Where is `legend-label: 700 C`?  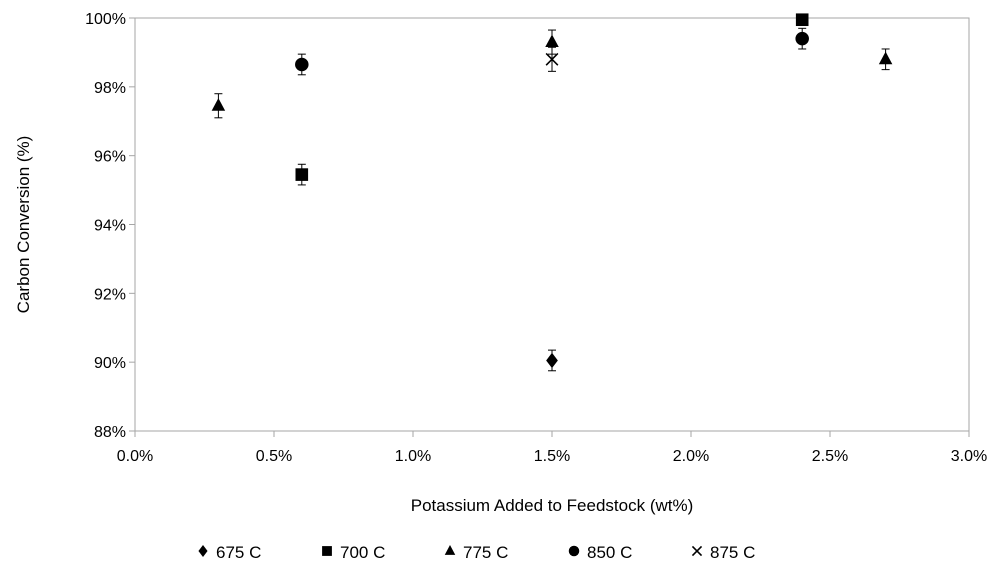
legend-label: 700 C is located at coordinates (362, 552).